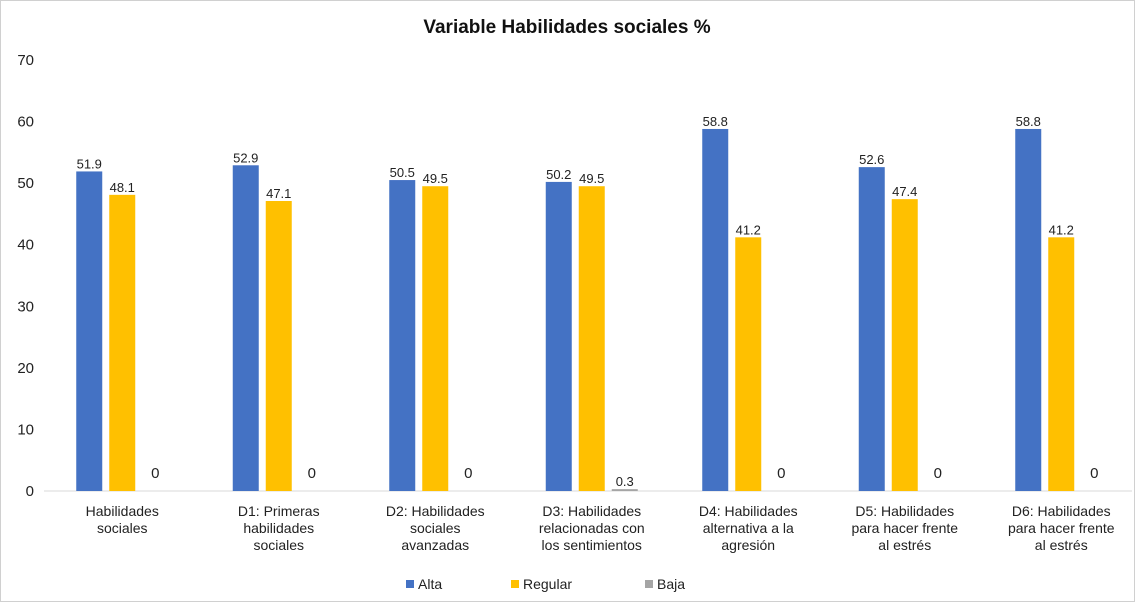 The image size is (1135, 602). I want to click on category-label: alternativa a la, so click(748, 528).